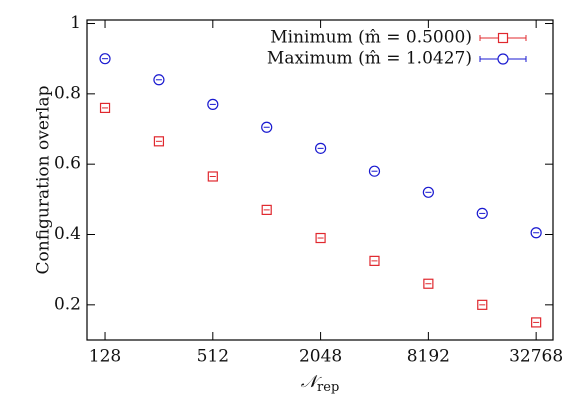 The width and height of the screenshot is (581, 407). What do you see at coordinates (320, 357) in the screenshot?
I see `x-tick-label: 2048` at bounding box center [320, 357].